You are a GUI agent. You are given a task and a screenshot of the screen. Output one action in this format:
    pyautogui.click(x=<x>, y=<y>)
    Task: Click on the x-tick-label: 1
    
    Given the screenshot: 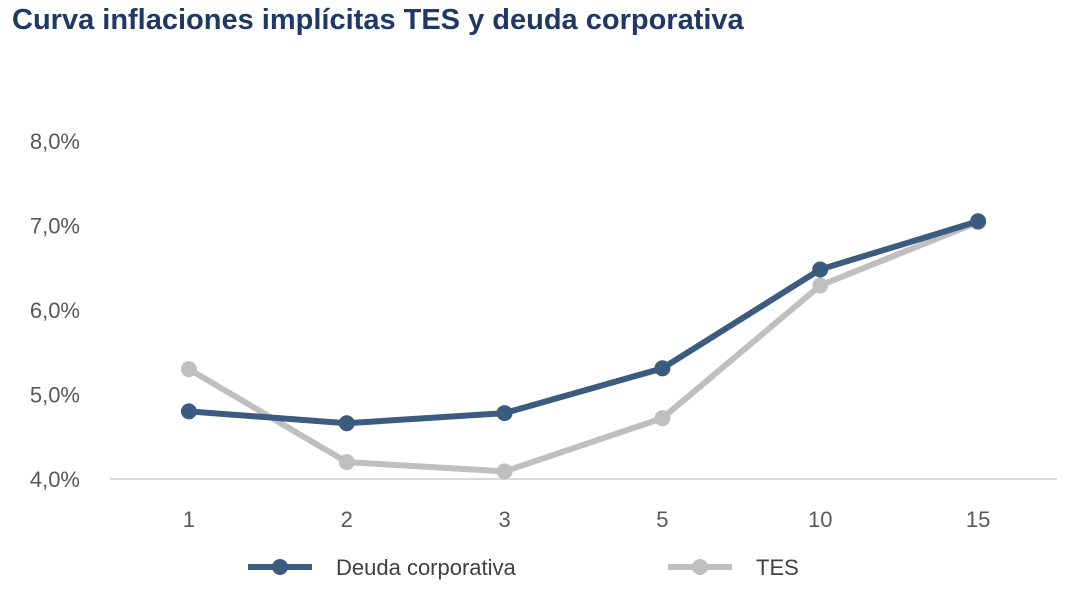 What is the action you would take?
    pyautogui.click(x=189, y=519)
    